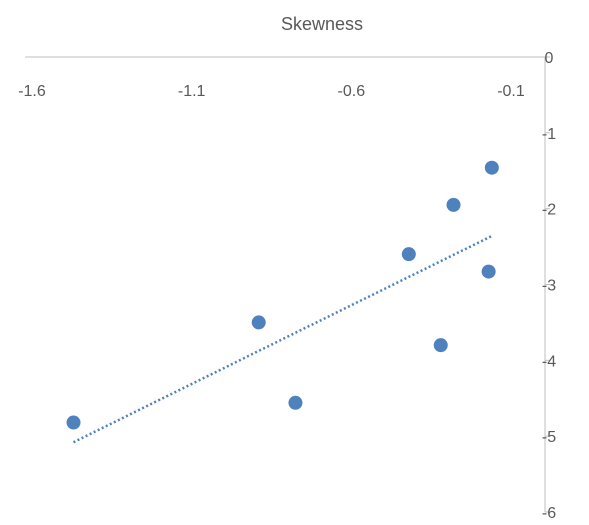  I want to click on x-tick-label: -1.6, so click(32, 91).